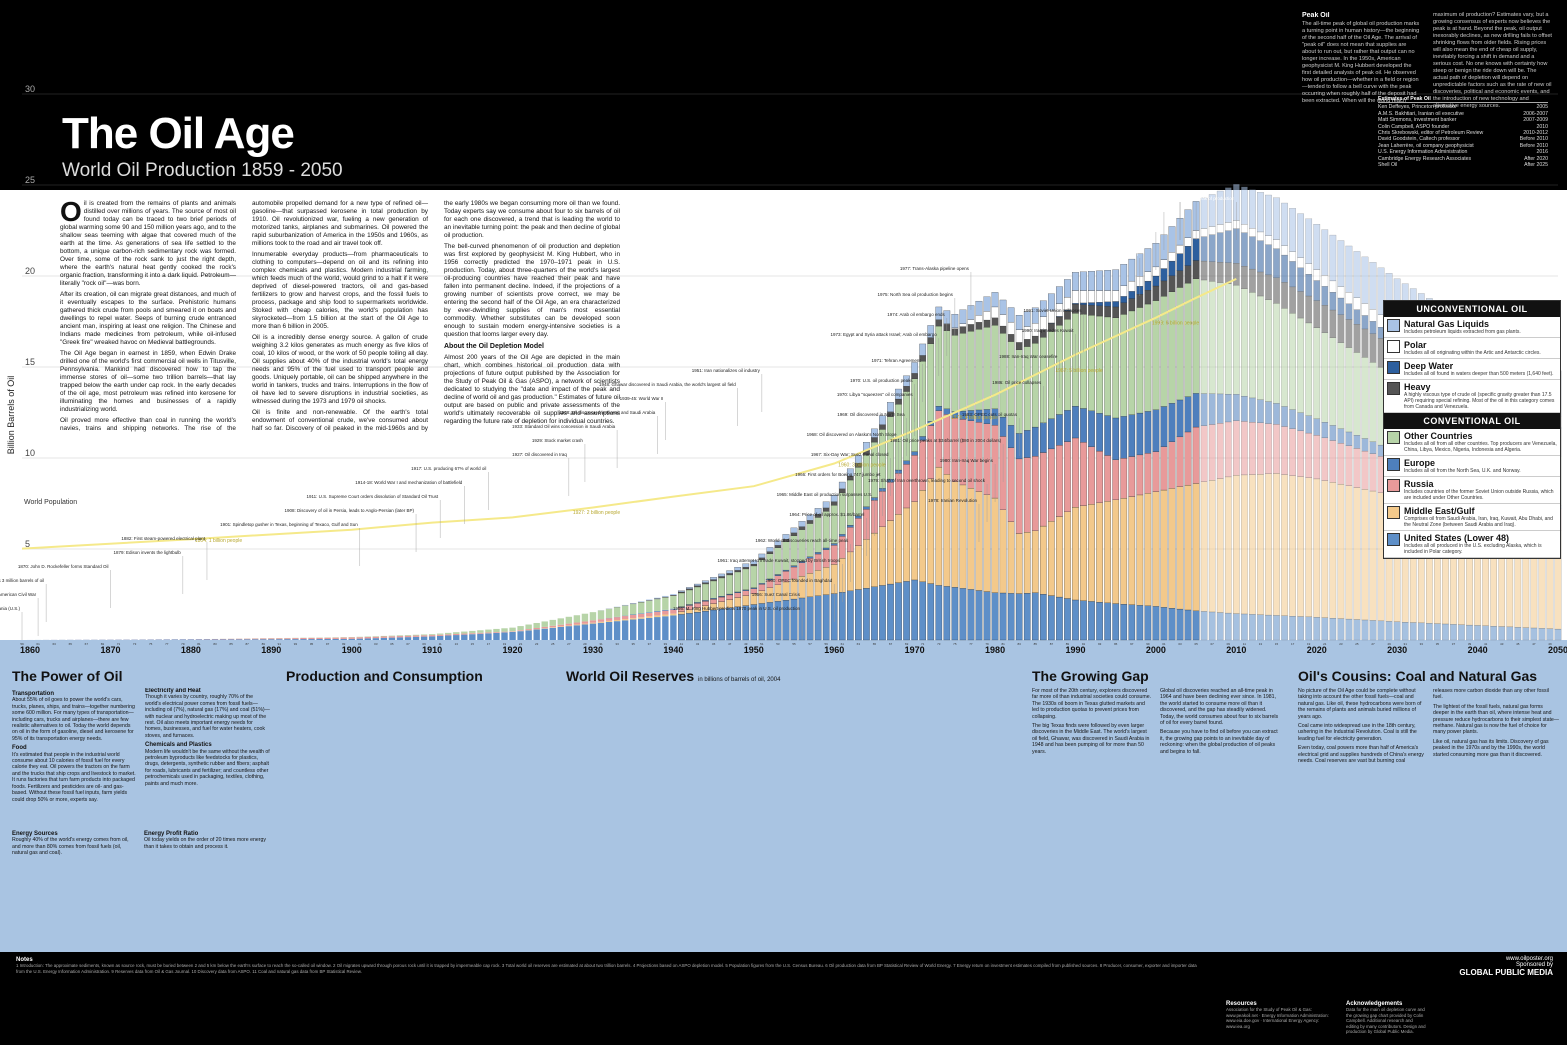 Image resolution: width=1567 pixels, height=1045 pixels. I want to click on x-minor-tick-label: 47, so click(730, 644).